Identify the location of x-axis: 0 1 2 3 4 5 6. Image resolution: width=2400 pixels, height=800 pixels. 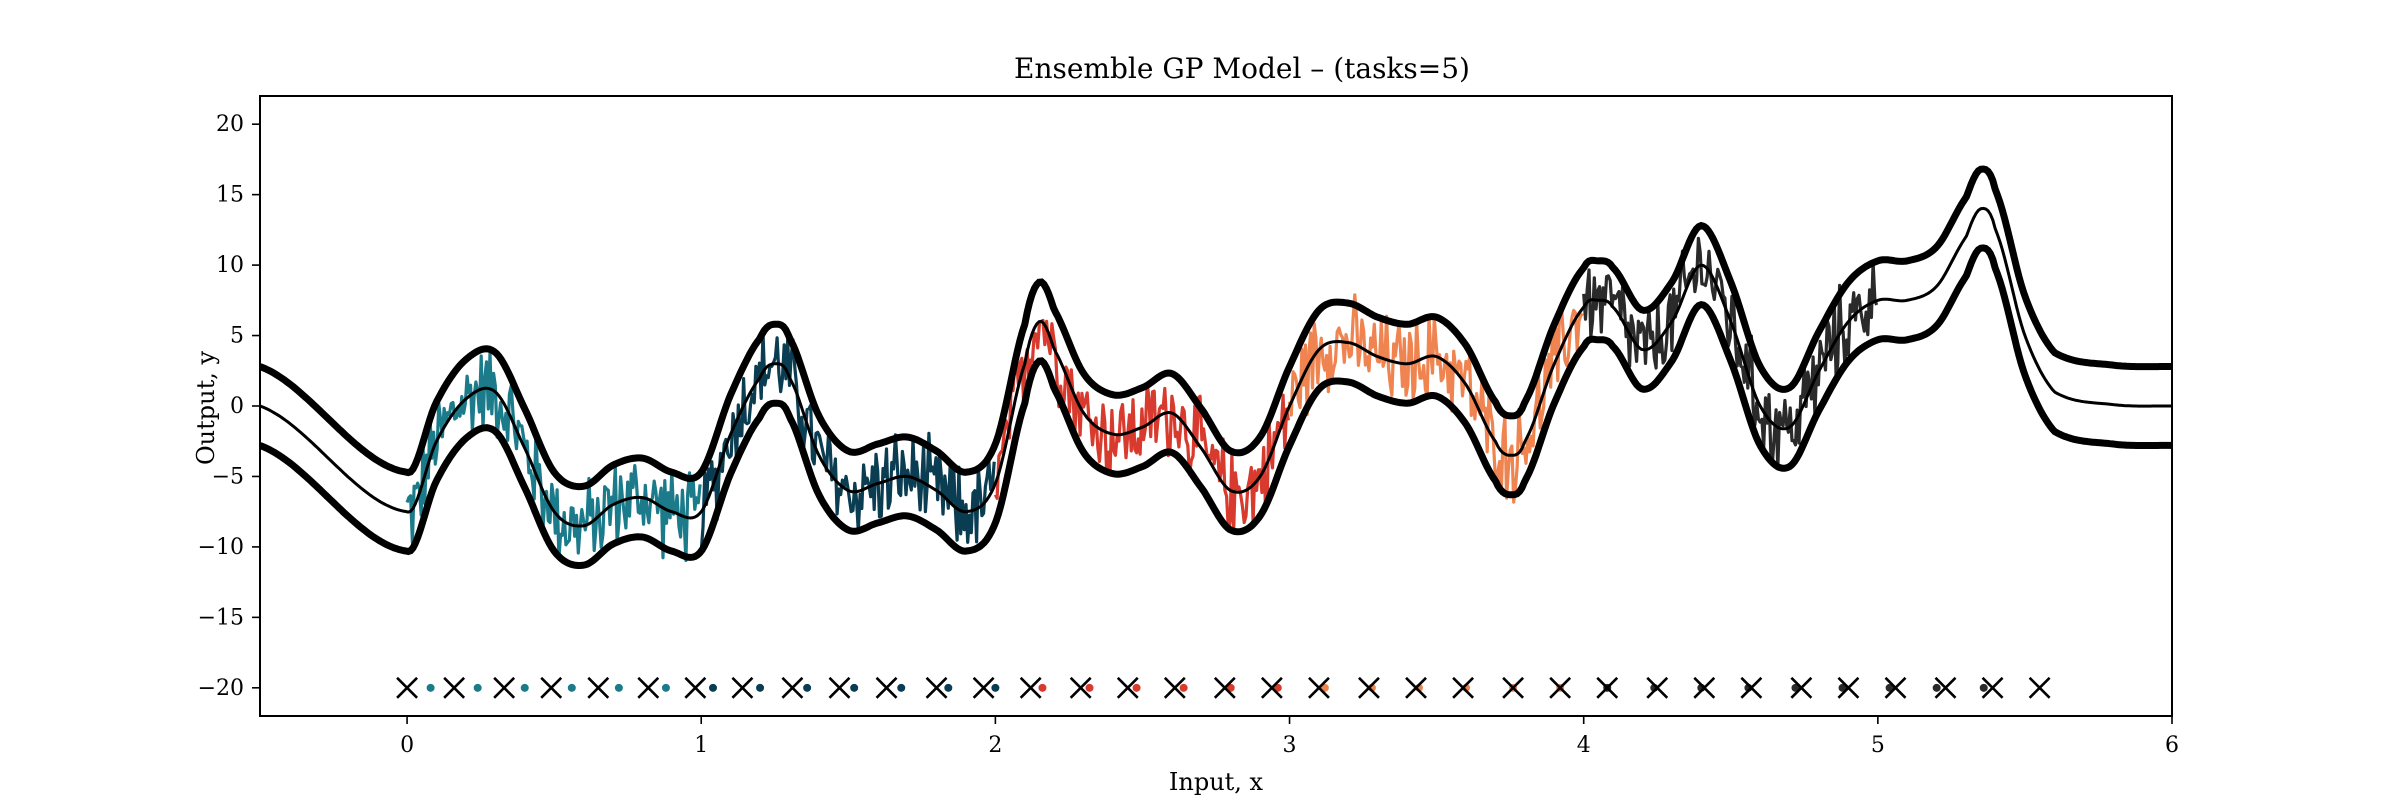
(1289, 737).